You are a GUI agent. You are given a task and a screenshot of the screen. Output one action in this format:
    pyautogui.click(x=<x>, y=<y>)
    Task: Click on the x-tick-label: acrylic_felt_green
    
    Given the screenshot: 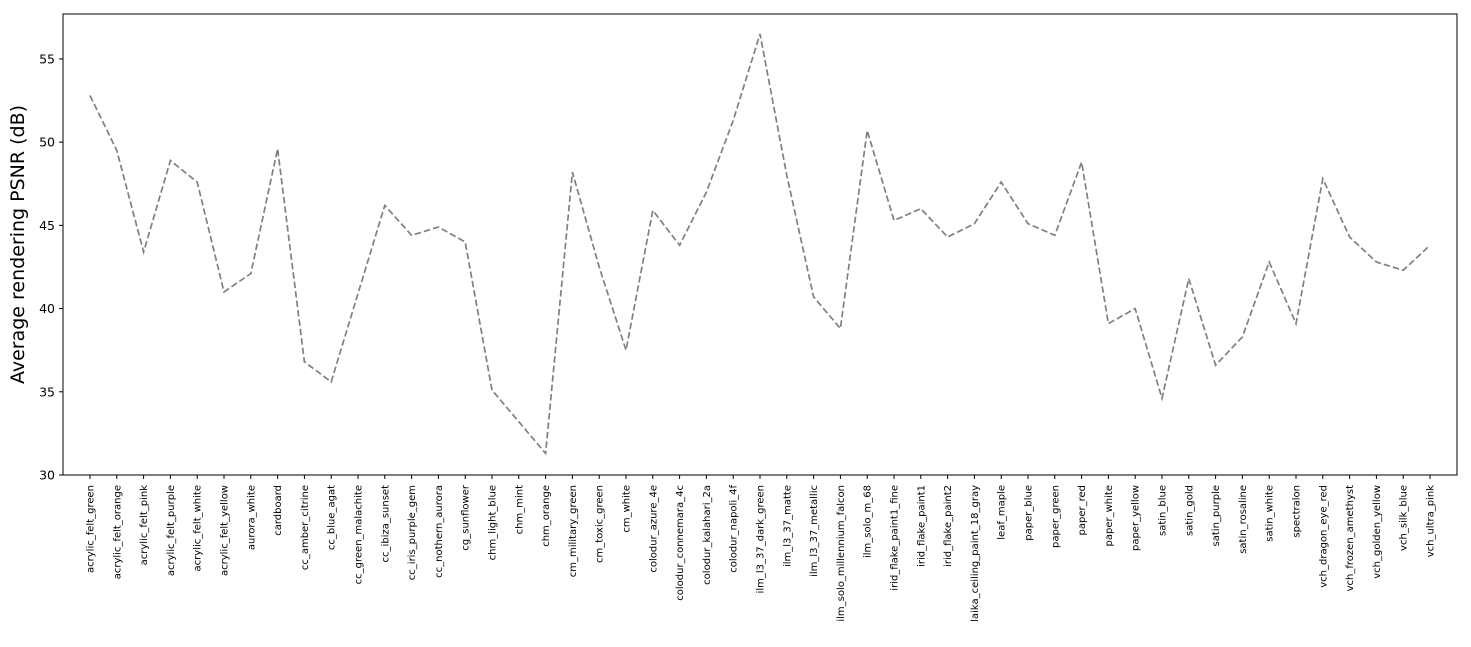 What is the action you would take?
    pyautogui.click(x=91, y=529)
    